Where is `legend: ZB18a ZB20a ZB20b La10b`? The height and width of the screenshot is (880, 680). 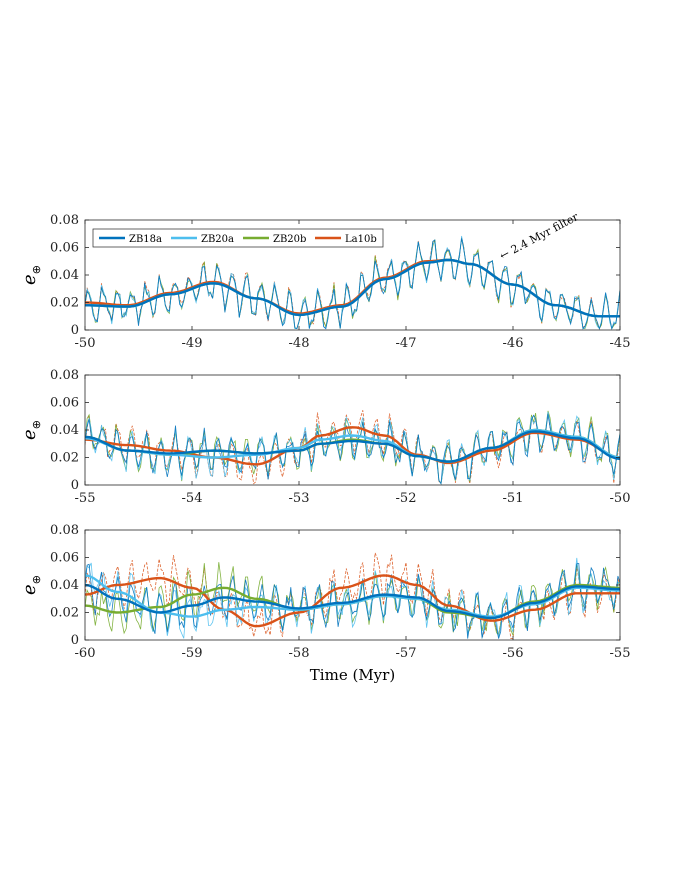 legend: ZB18a ZB20a ZB20b La10b is located at coordinates (238, 238).